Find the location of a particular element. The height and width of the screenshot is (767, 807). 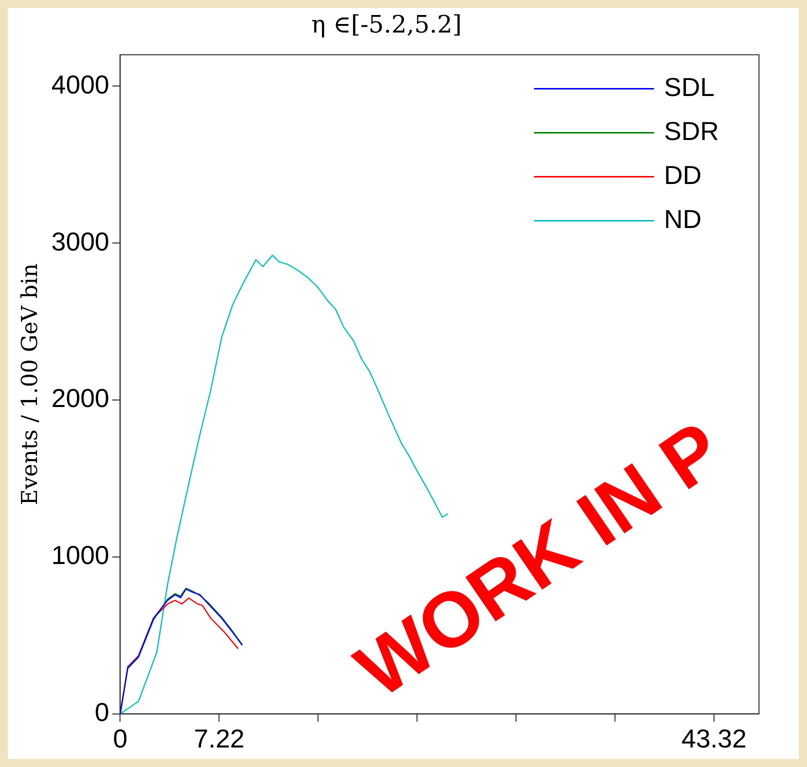

y-tick-label: 1000 is located at coordinates (80, 555).